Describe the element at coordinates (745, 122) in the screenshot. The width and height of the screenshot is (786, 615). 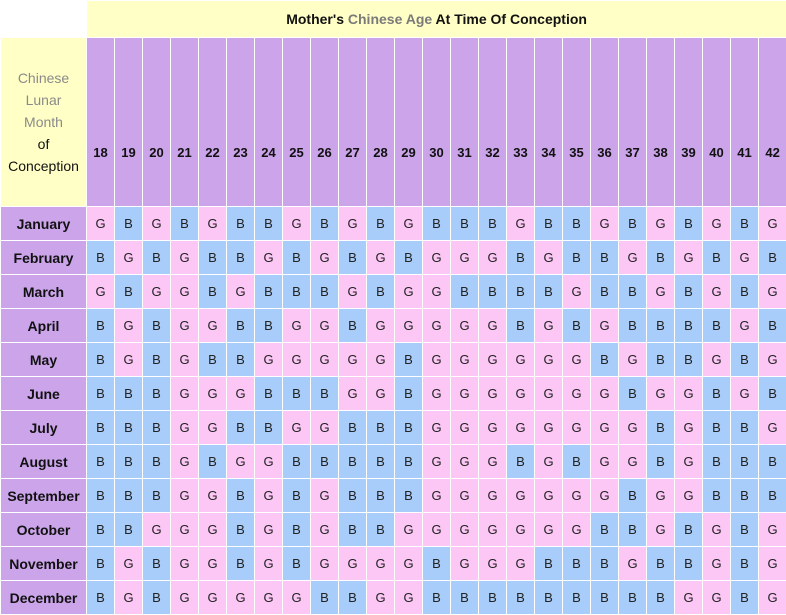
I see `age-header-41: 41` at that location.